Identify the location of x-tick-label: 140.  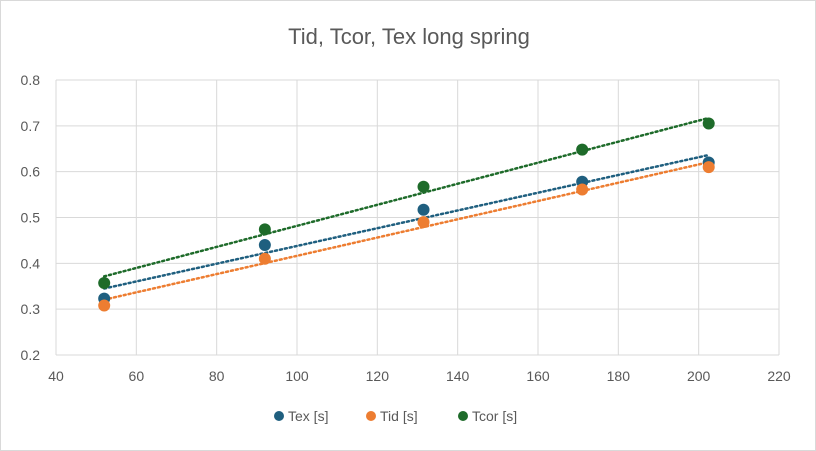
(458, 376).